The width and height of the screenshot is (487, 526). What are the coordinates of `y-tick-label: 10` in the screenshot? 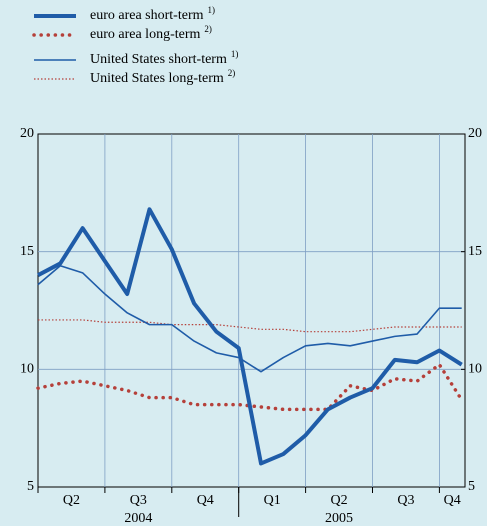 It's located at (27, 369).